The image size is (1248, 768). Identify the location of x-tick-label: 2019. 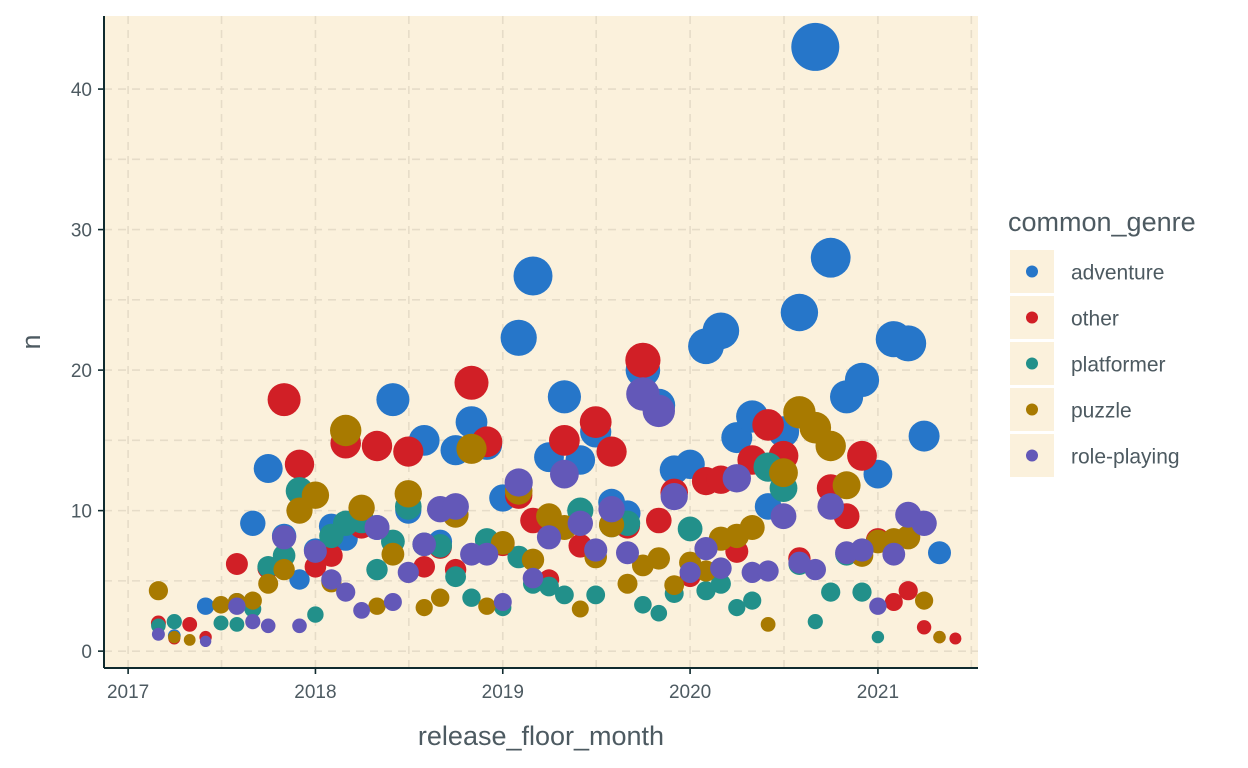
(503, 692).